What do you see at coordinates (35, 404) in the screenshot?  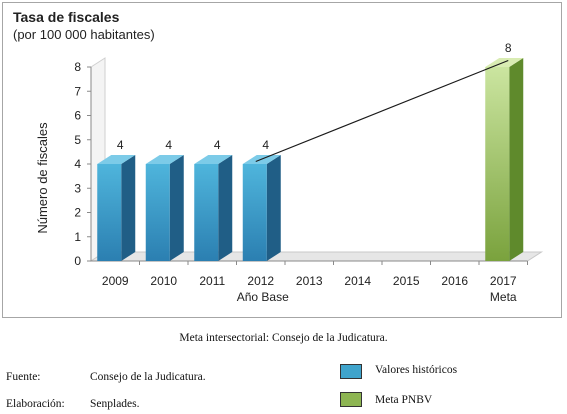 I see `elaboration-label: Elaboración:` at bounding box center [35, 404].